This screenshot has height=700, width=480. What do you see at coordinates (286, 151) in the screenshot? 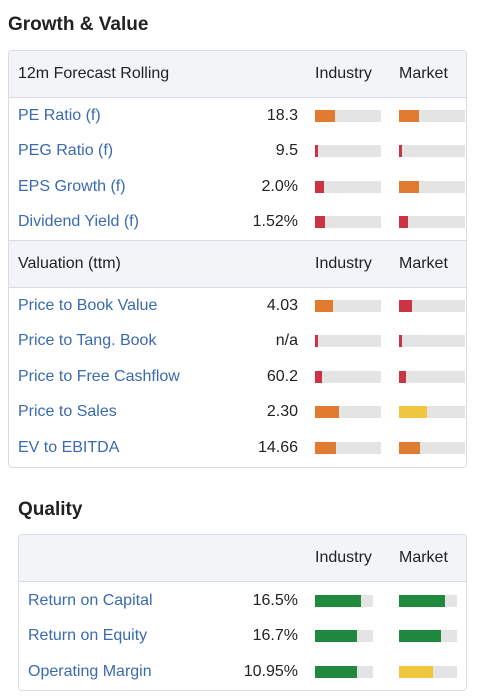
I see `metric-value: 9.5` at bounding box center [286, 151].